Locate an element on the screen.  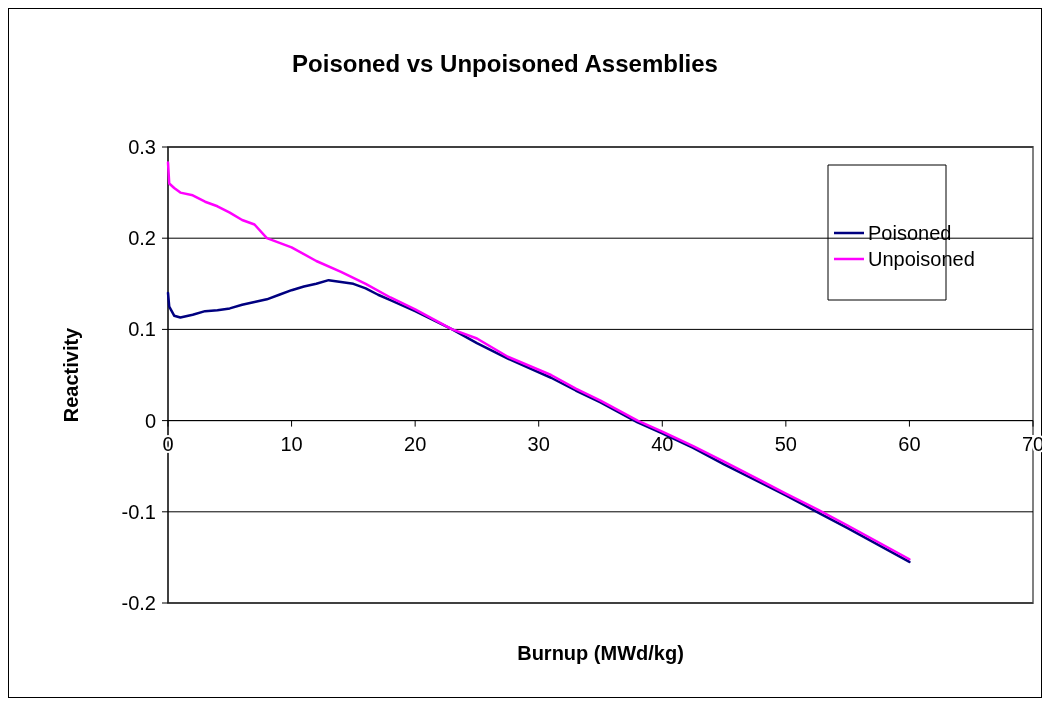
x-tick-label: 40 is located at coordinates (662, 443).